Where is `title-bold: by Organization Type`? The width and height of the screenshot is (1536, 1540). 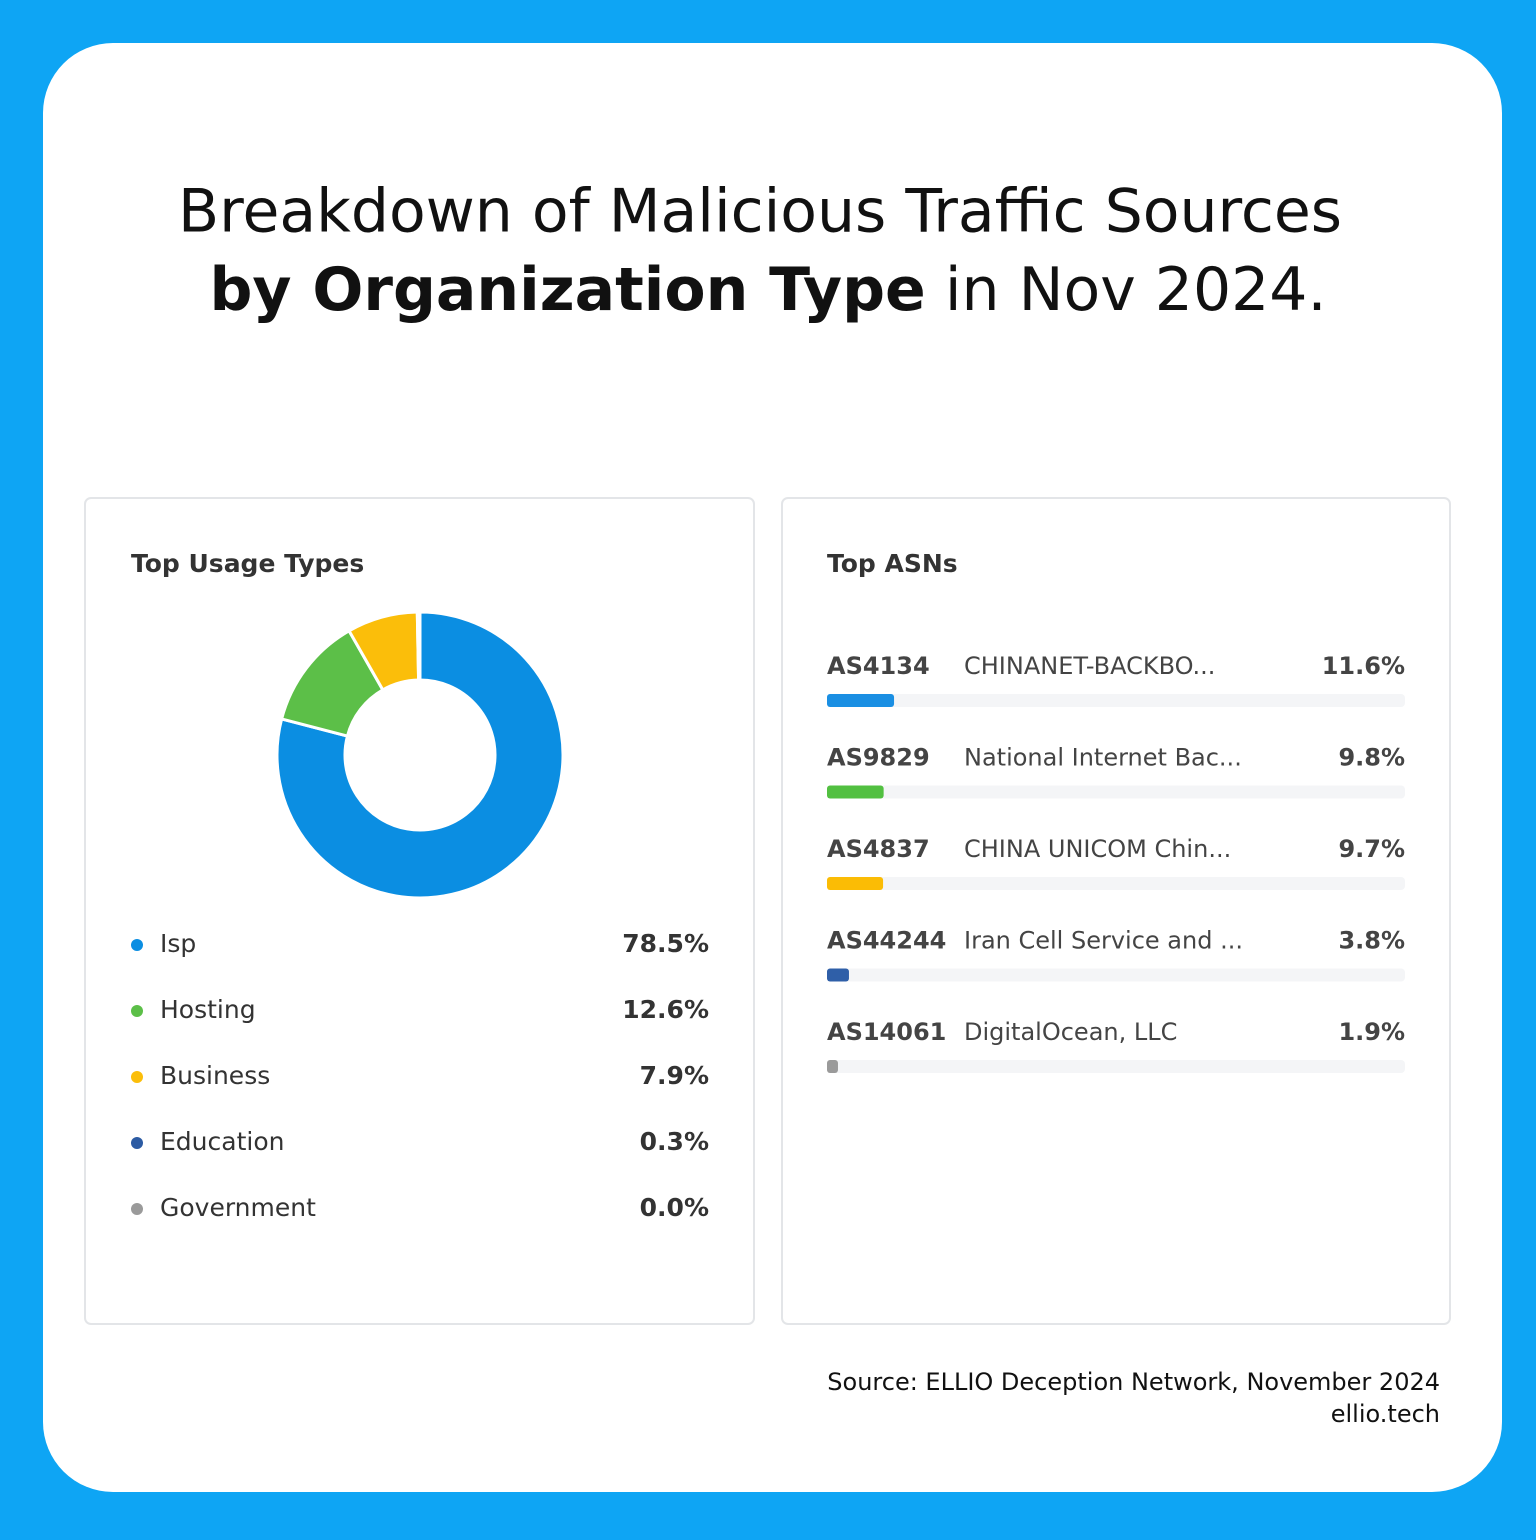 title-bold: by Organization Type is located at coordinates (567, 290).